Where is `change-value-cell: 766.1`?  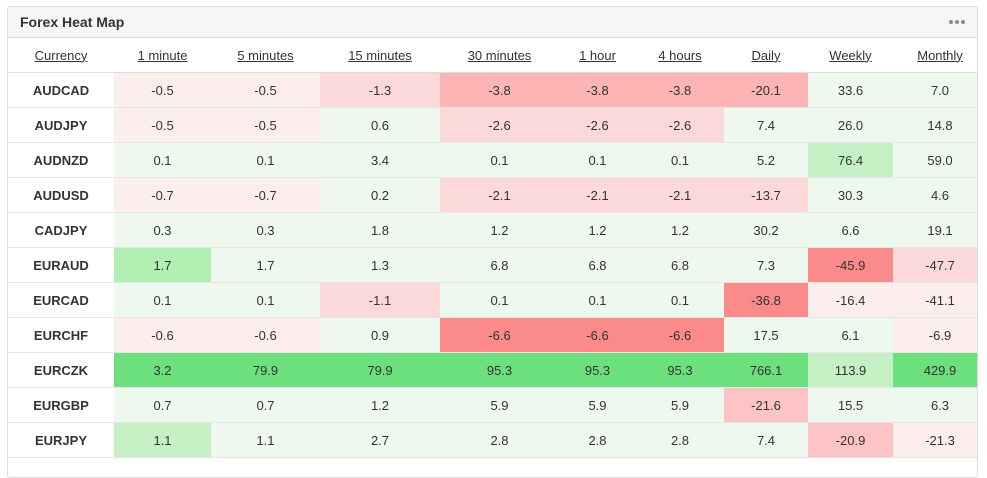 change-value-cell: 766.1 is located at coordinates (766, 370).